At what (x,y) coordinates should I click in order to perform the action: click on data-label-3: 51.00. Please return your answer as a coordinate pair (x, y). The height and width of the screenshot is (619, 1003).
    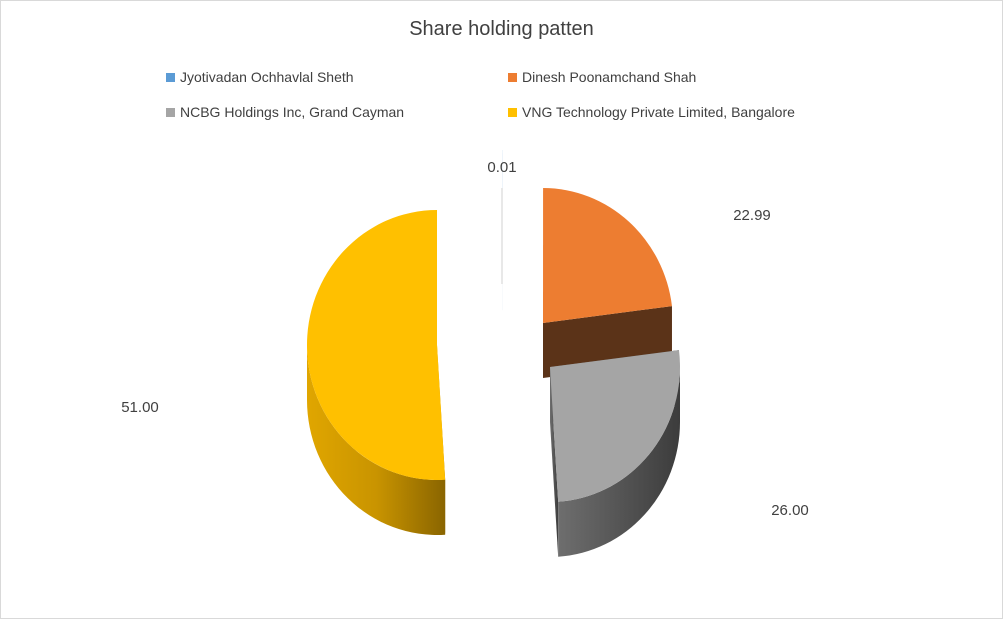
    Looking at the image, I should click on (140, 407).